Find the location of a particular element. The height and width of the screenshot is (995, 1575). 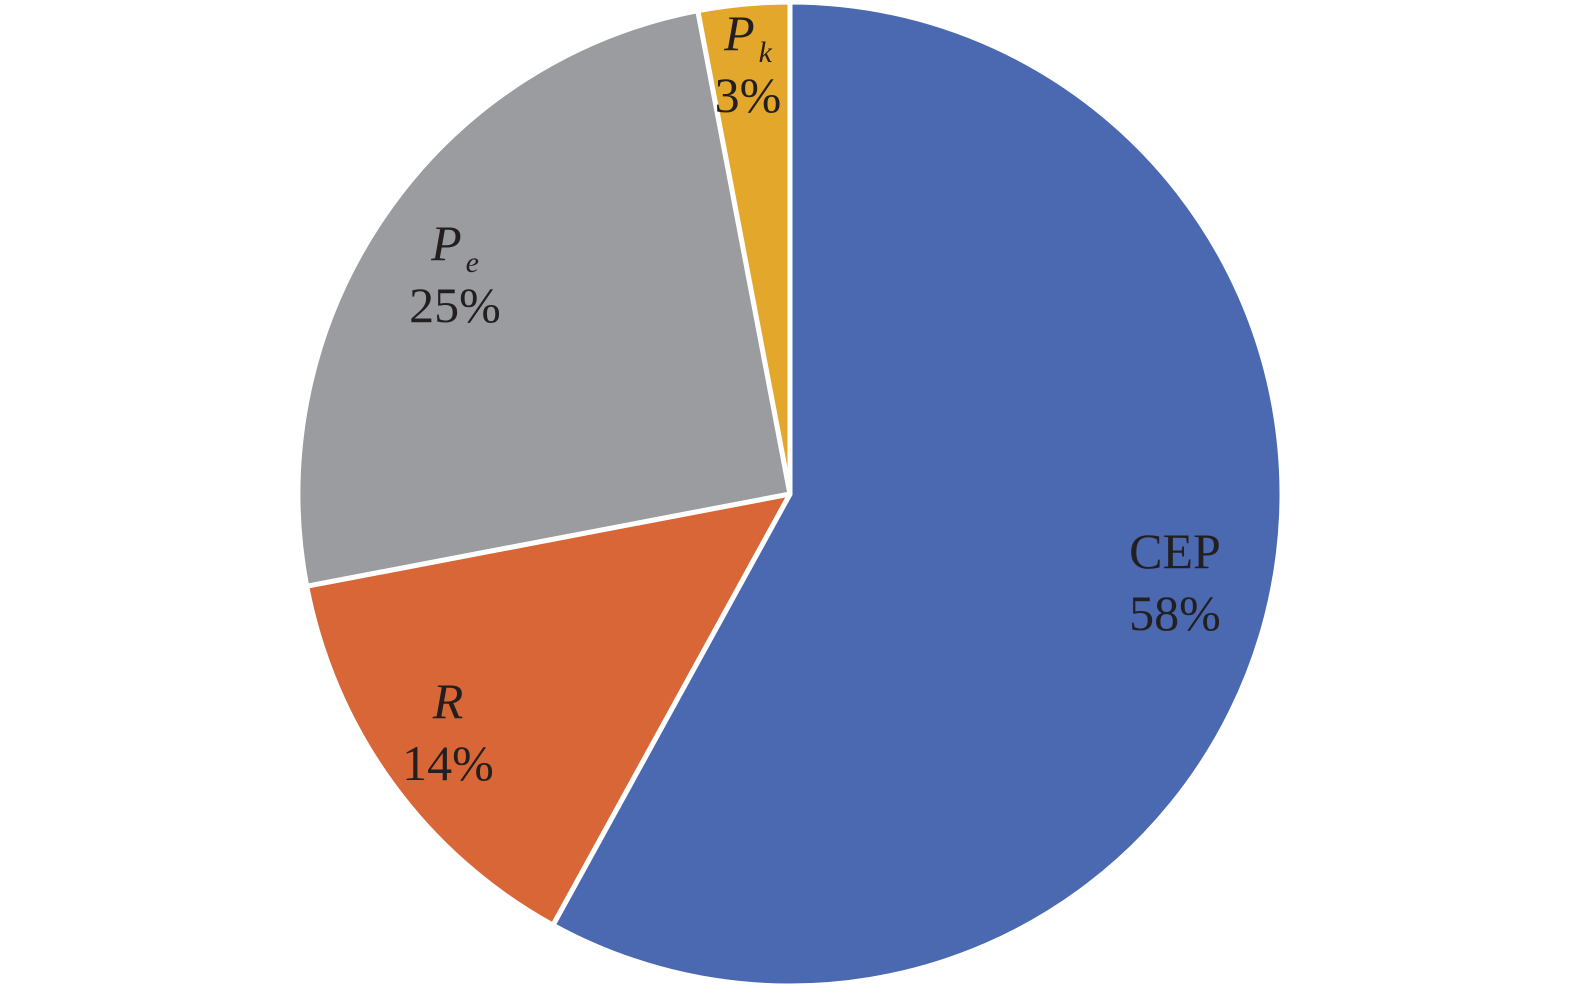

slice-name-label: R is located at coordinates (448, 701).